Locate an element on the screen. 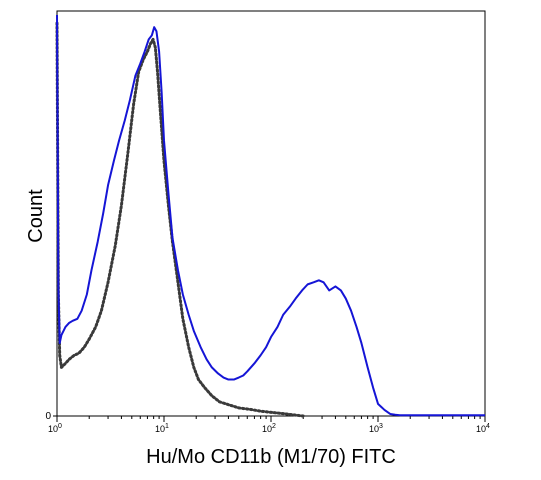  x-tick-label: 10³ is located at coordinates (376, 428).